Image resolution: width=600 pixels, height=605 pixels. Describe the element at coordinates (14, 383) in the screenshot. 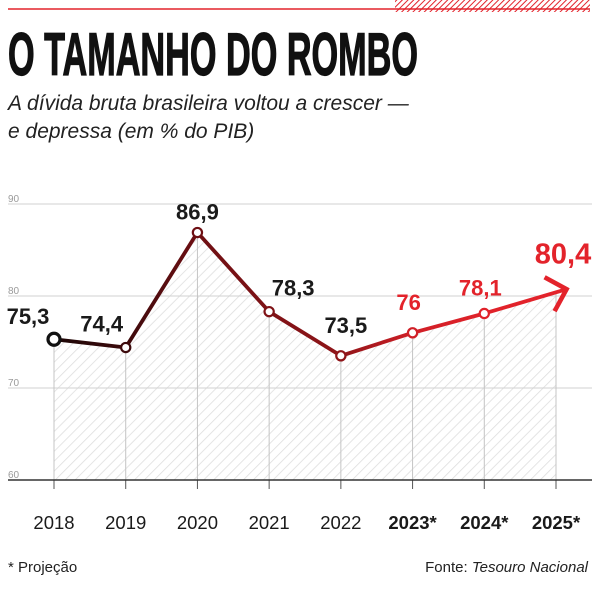

I see `y-tick-label-70: 70` at that location.